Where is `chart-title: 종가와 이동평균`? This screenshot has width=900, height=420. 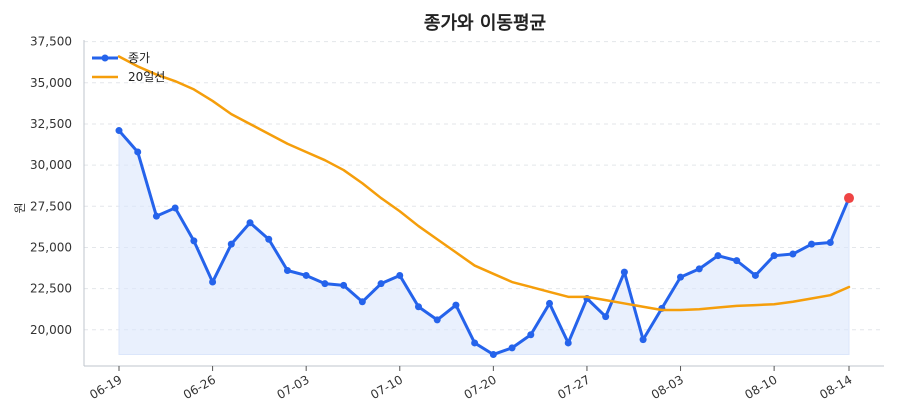
chart-title: 종가와 이동평균 is located at coordinates (485, 23).